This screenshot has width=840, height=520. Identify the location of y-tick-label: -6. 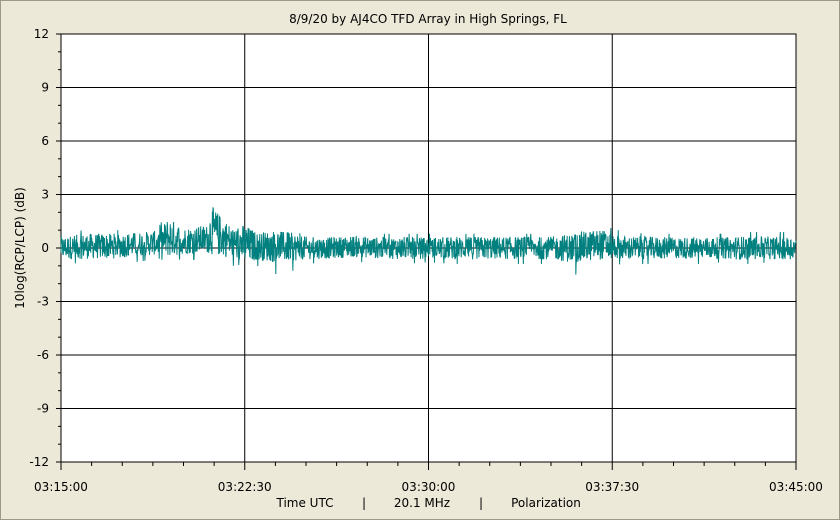
(43, 355).